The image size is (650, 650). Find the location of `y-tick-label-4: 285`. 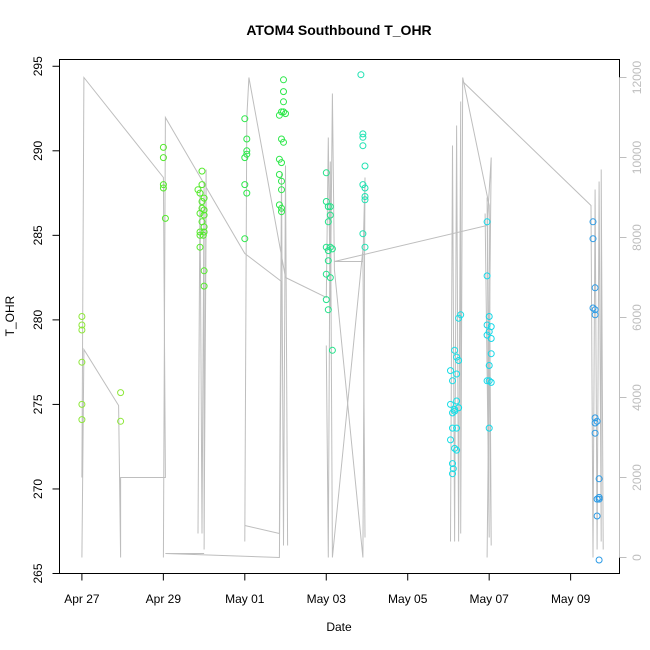

y-tick-label-4: 285 is located at coordinates (38, 235).